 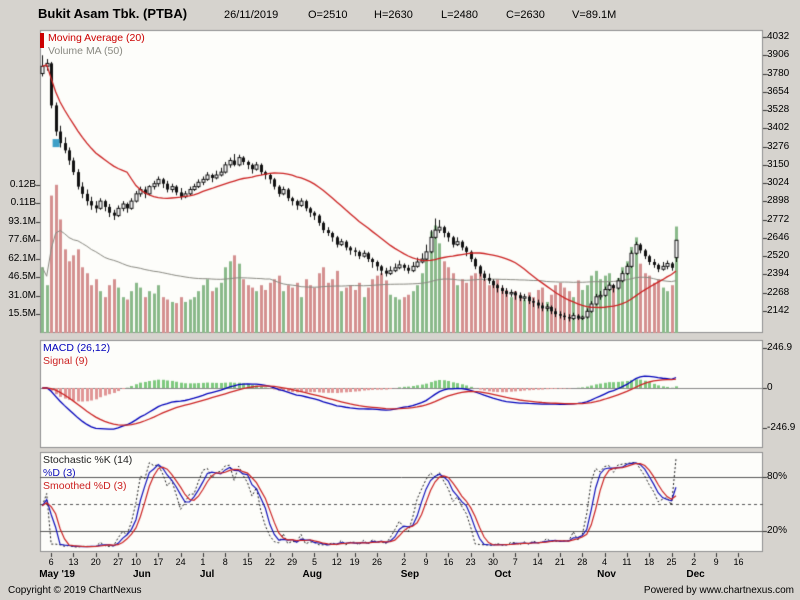 I want to click on legend-stoch-sd: Smoothed %D (3), so click(x=85, y=486).